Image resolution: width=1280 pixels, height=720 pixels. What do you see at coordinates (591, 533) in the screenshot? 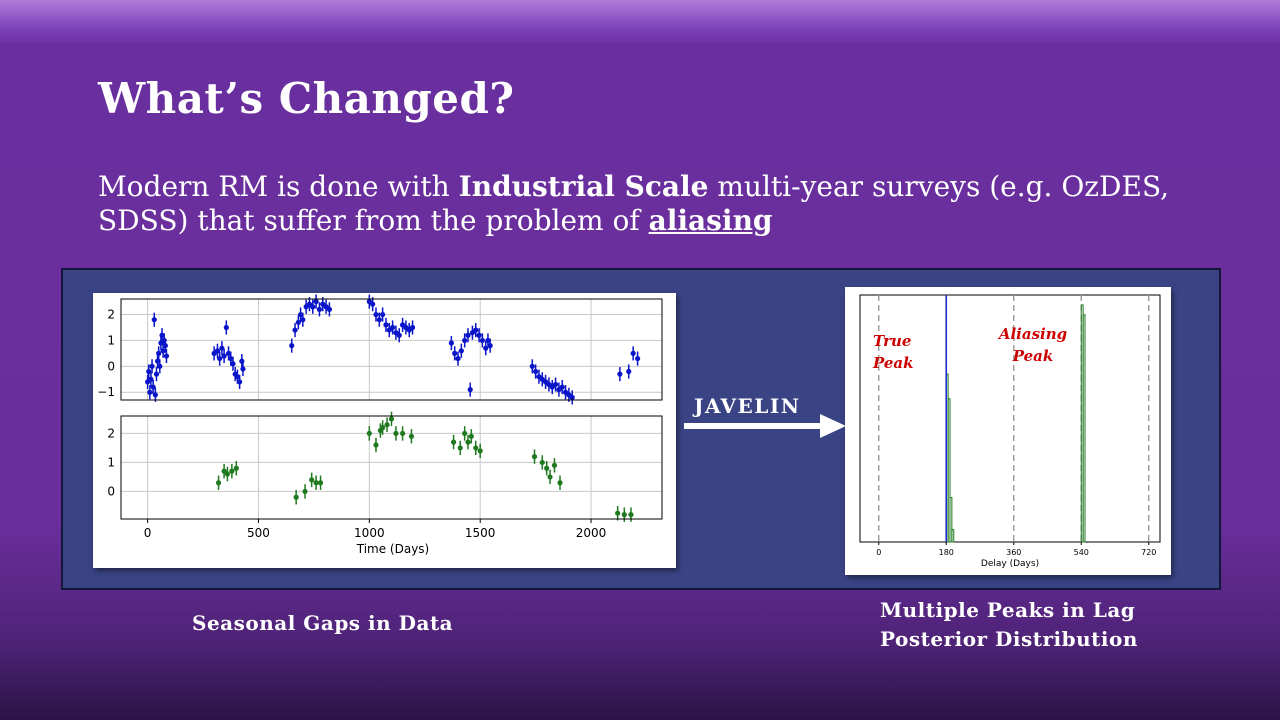
I see `x-tick-label: 2000` at bounding box center [591, 533].